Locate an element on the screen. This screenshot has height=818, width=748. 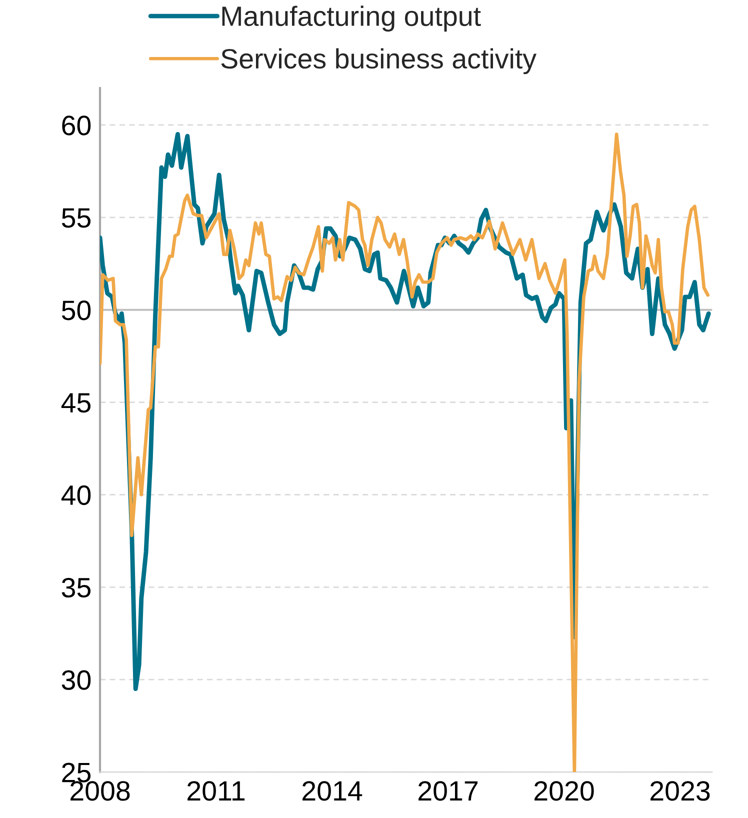
y-tick-label: 55 is located at coordinates (76, 218).